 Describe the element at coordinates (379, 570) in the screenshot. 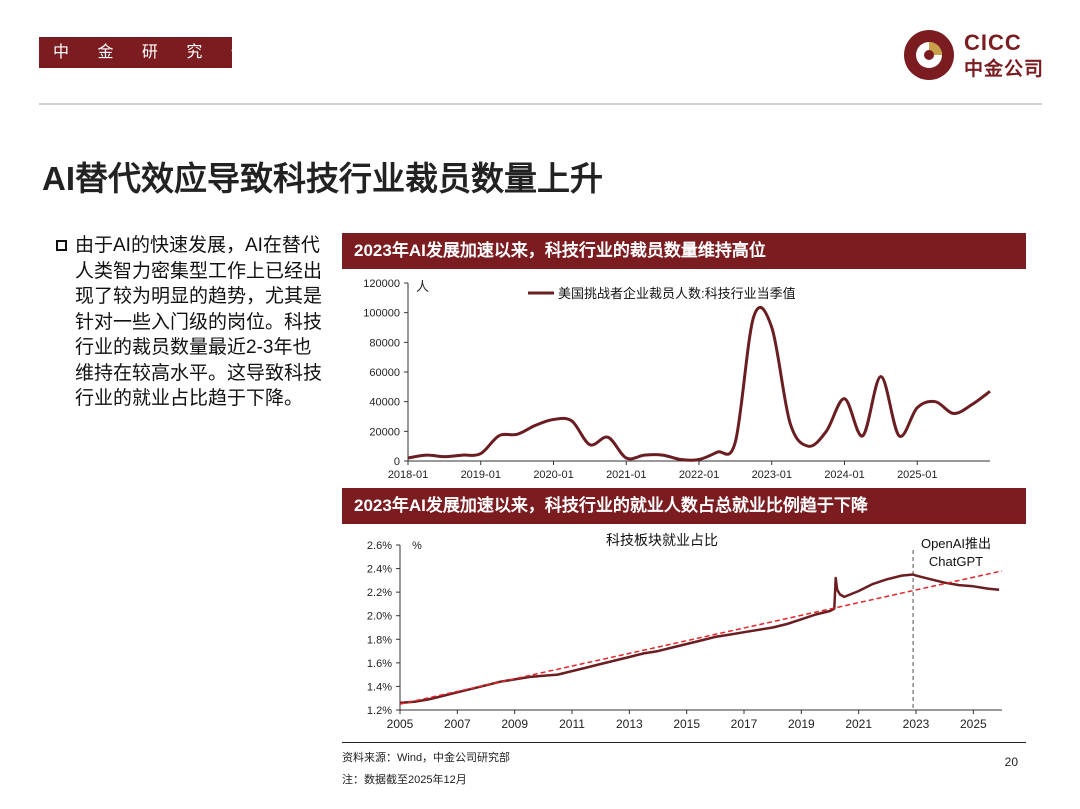

I see `y-tick-label: 2.4%` at that location.